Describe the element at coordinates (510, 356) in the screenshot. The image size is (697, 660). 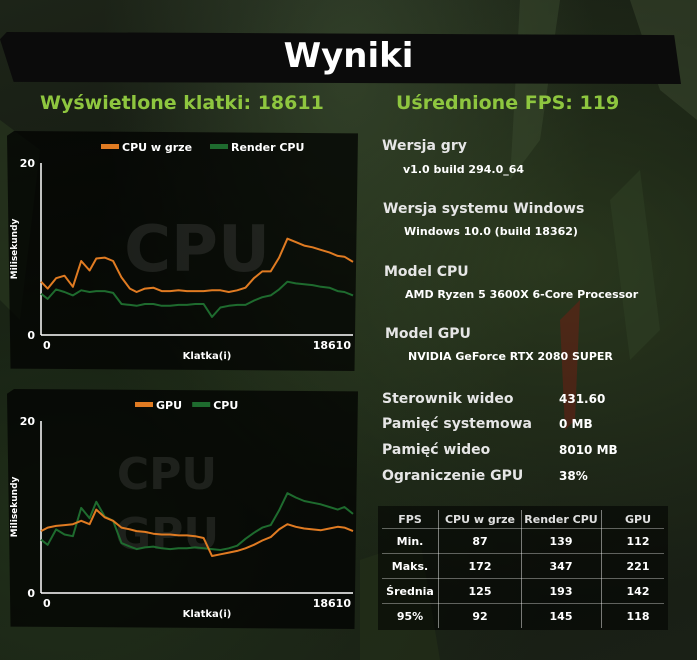
I see `gpu-model-value: NVIDIA GeForce RTX 2080 SUPER` at that location.